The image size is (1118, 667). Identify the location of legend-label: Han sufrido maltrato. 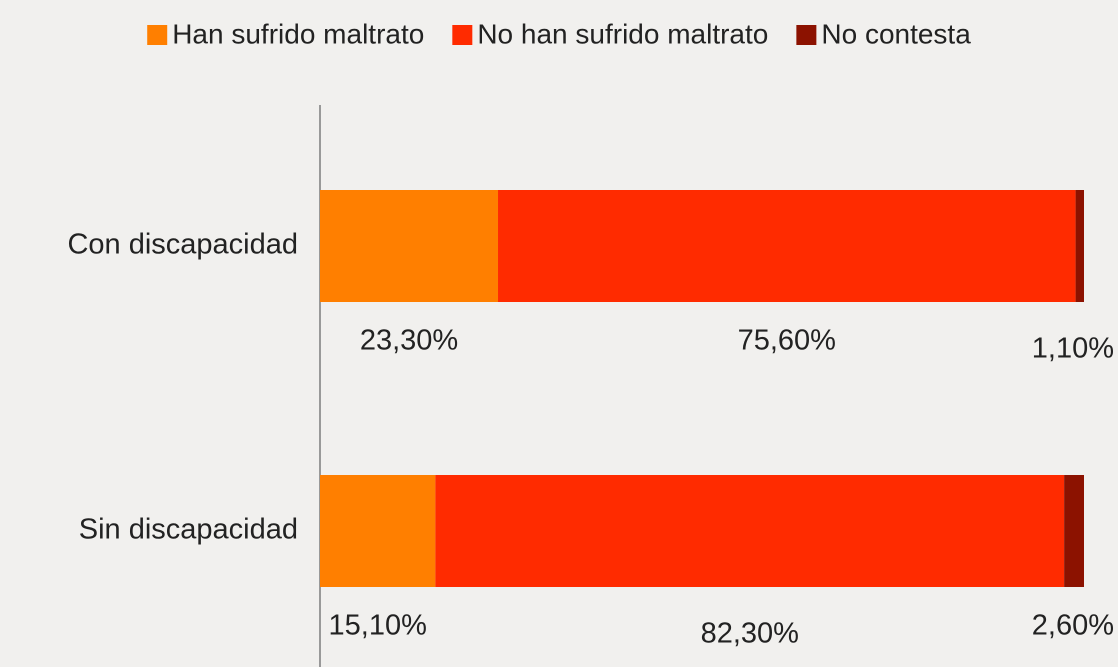
(298, 33).